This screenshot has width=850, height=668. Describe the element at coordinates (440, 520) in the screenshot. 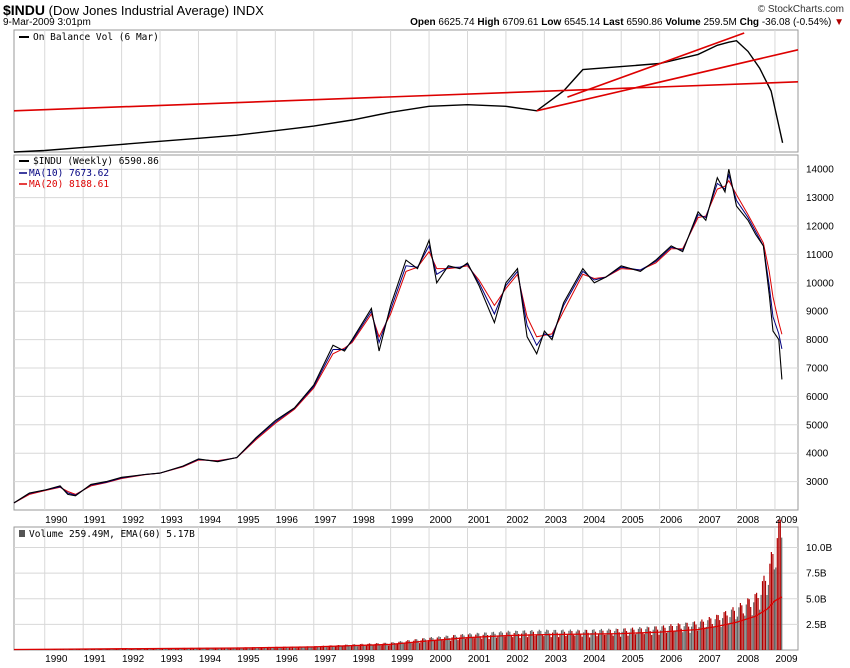

I see `price-xtick-label: 2000` at that location.